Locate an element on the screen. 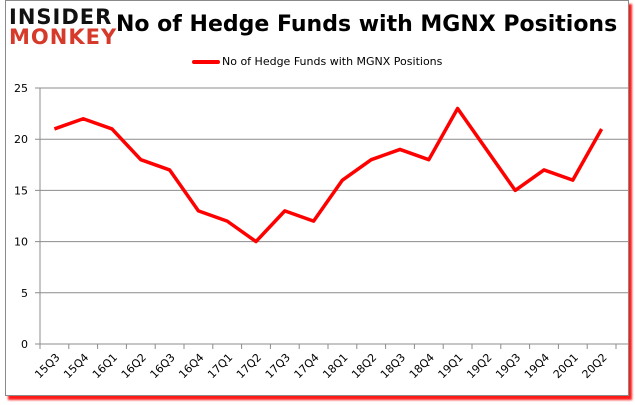 This screenshot has height=405, width=635. x-tick-label: 17Q2 is located at coordinates (249, 366).